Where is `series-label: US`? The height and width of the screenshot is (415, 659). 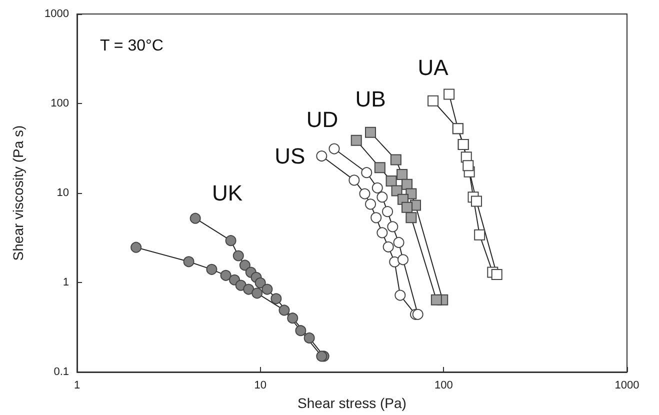 series-label: US is located at coordinates (290, 156).